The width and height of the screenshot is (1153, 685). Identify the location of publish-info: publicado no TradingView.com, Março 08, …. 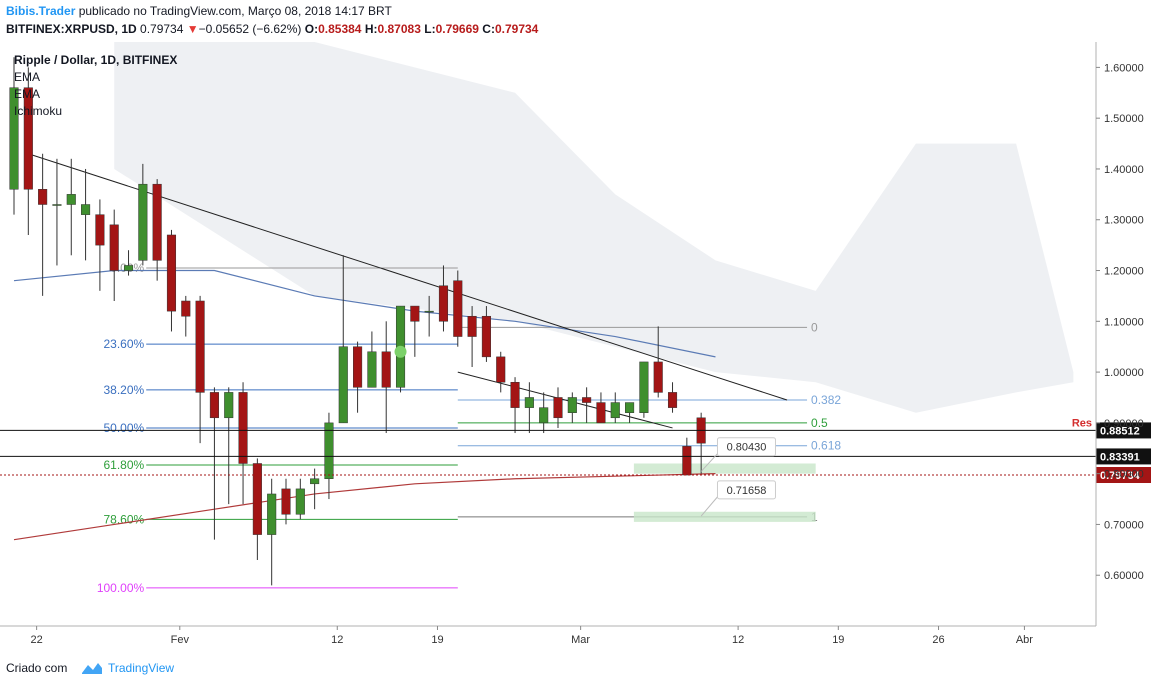
(235, 11).